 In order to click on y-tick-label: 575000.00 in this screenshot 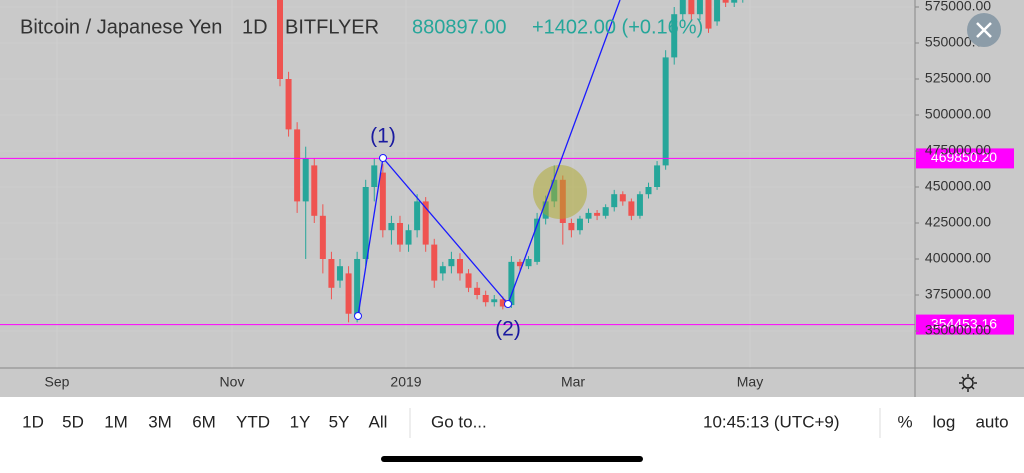, I will do `click(958, 7)`.